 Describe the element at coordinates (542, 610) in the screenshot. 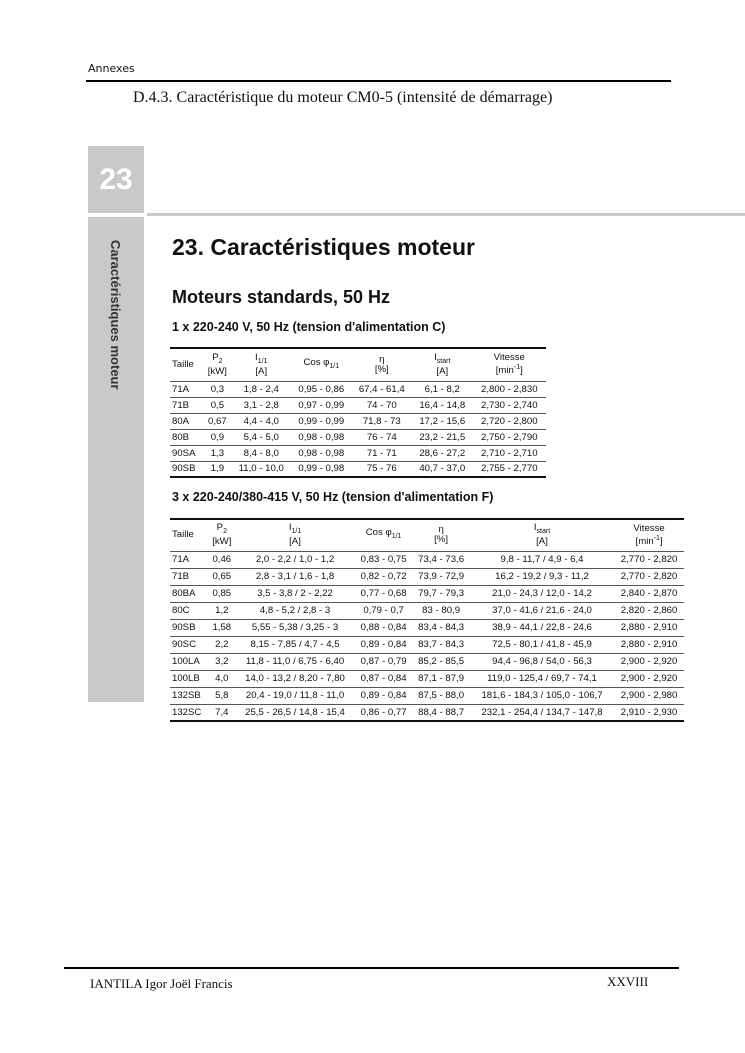

I see `table-cell: 37,0 - 41,6 / 21,6 - 24,0` at that location.